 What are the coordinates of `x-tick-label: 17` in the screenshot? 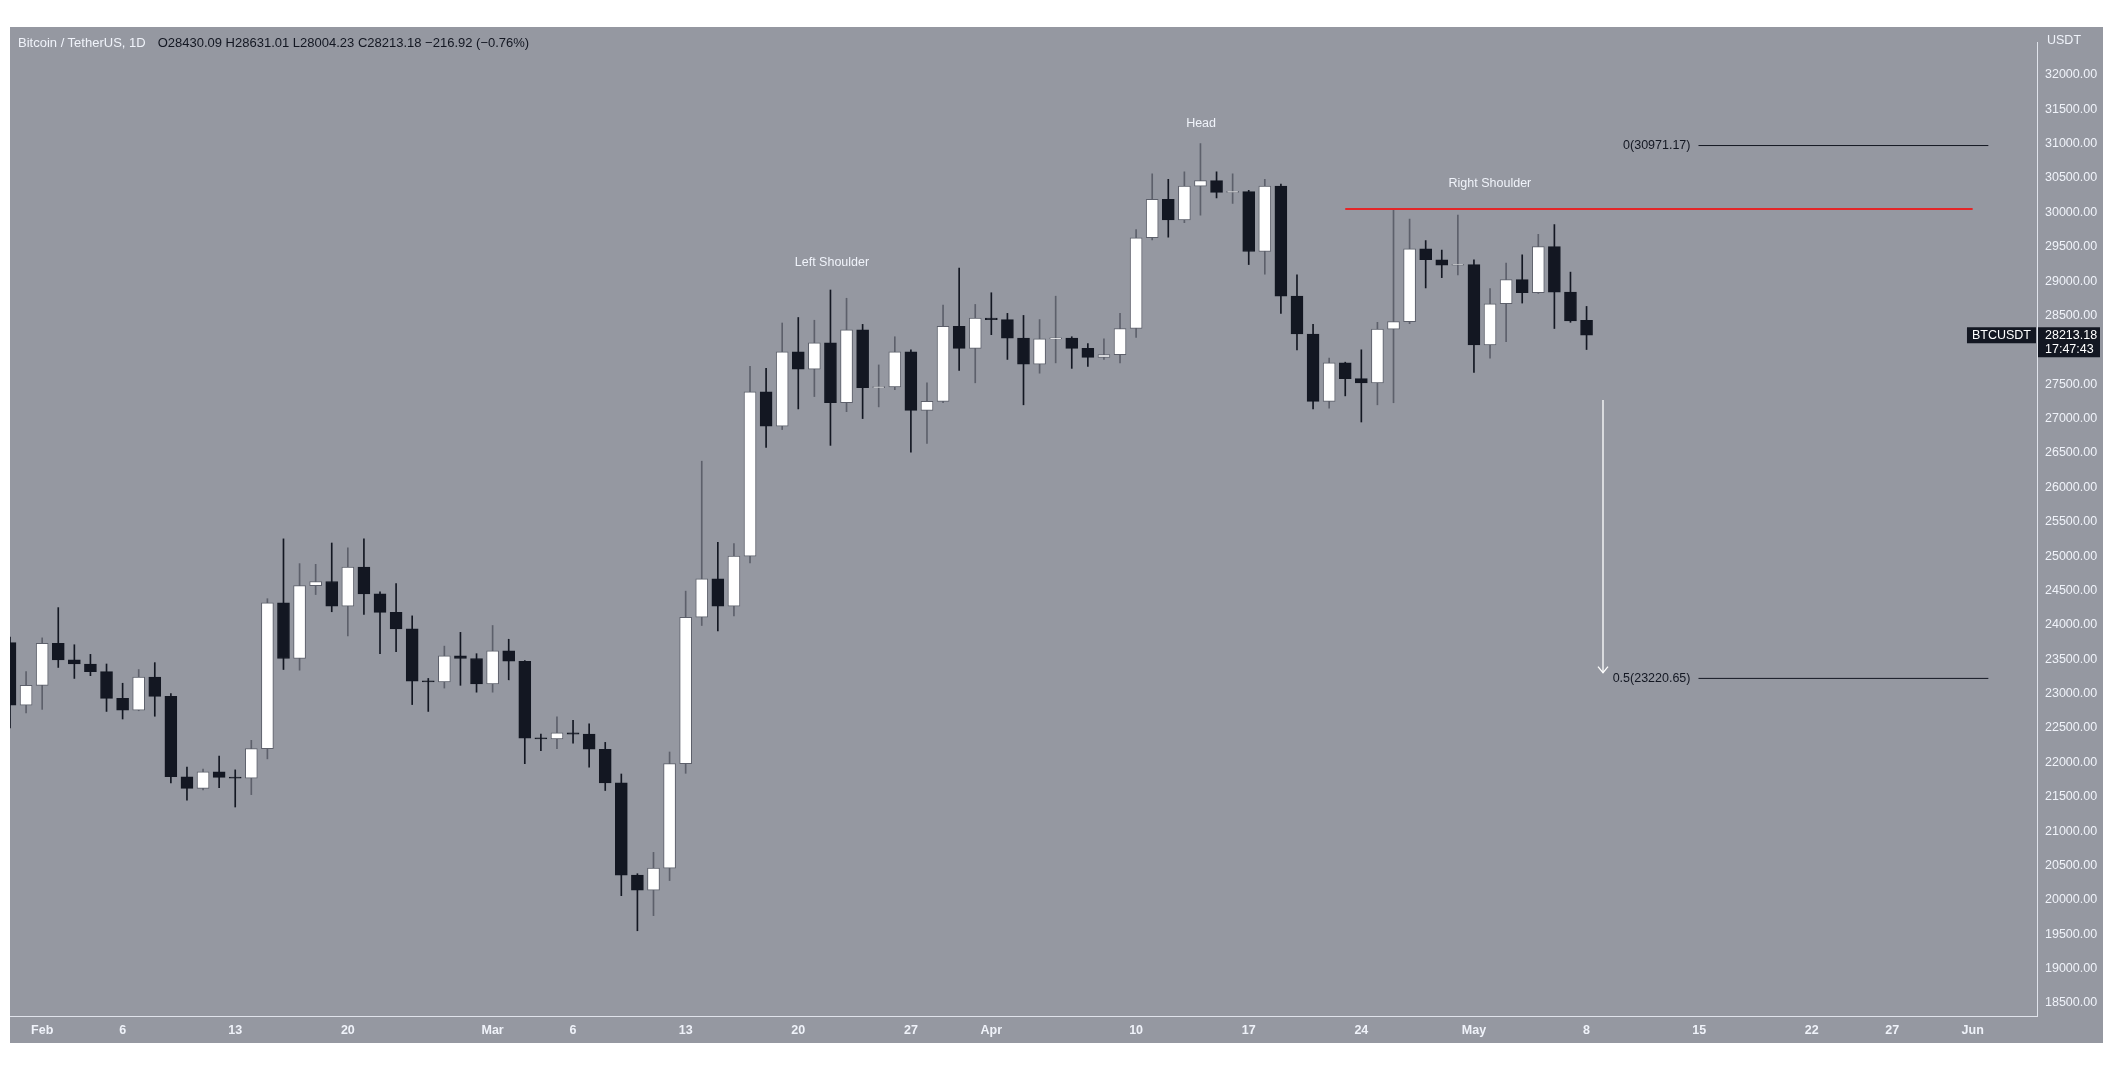 It's located at (1248, 1029).